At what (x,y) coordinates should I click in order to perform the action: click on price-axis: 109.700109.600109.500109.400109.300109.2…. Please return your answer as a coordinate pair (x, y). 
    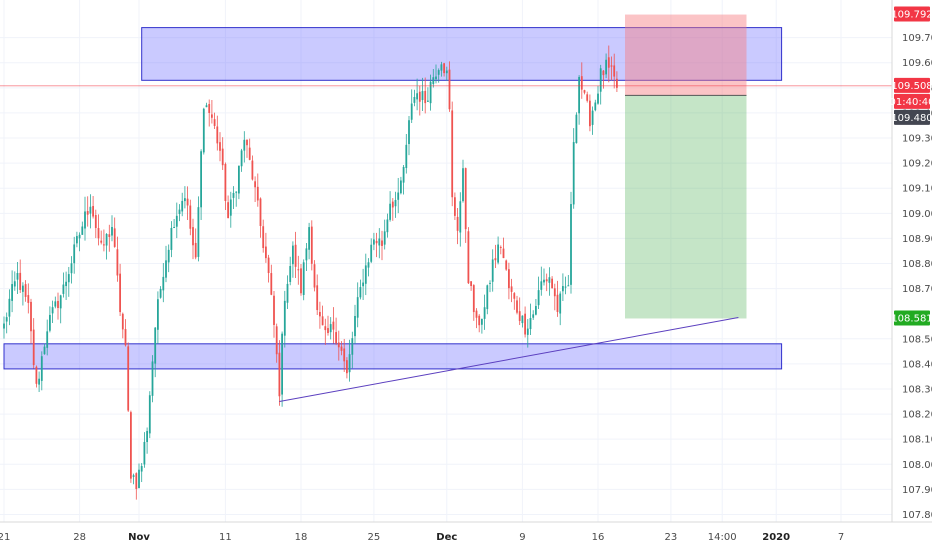
    Looking at the image, I should click on (917, 277).